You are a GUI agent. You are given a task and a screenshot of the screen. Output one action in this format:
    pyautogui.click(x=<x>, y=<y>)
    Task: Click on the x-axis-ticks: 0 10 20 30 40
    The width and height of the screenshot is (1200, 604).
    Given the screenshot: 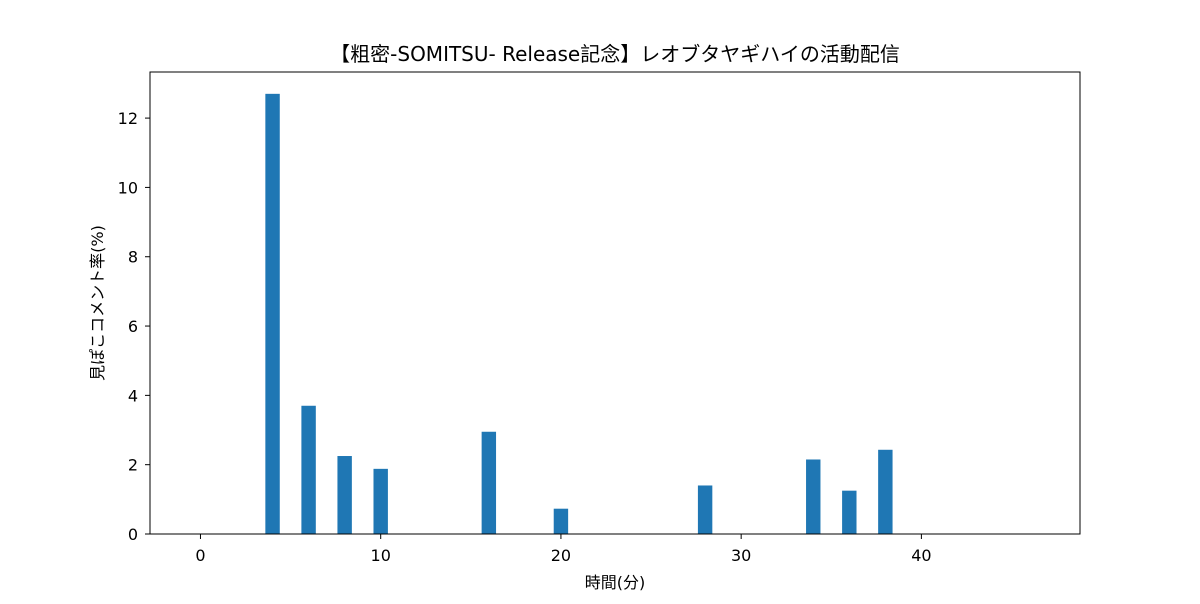 What is the action you would take?
    pyautogui.click(x=563, y=549)
    